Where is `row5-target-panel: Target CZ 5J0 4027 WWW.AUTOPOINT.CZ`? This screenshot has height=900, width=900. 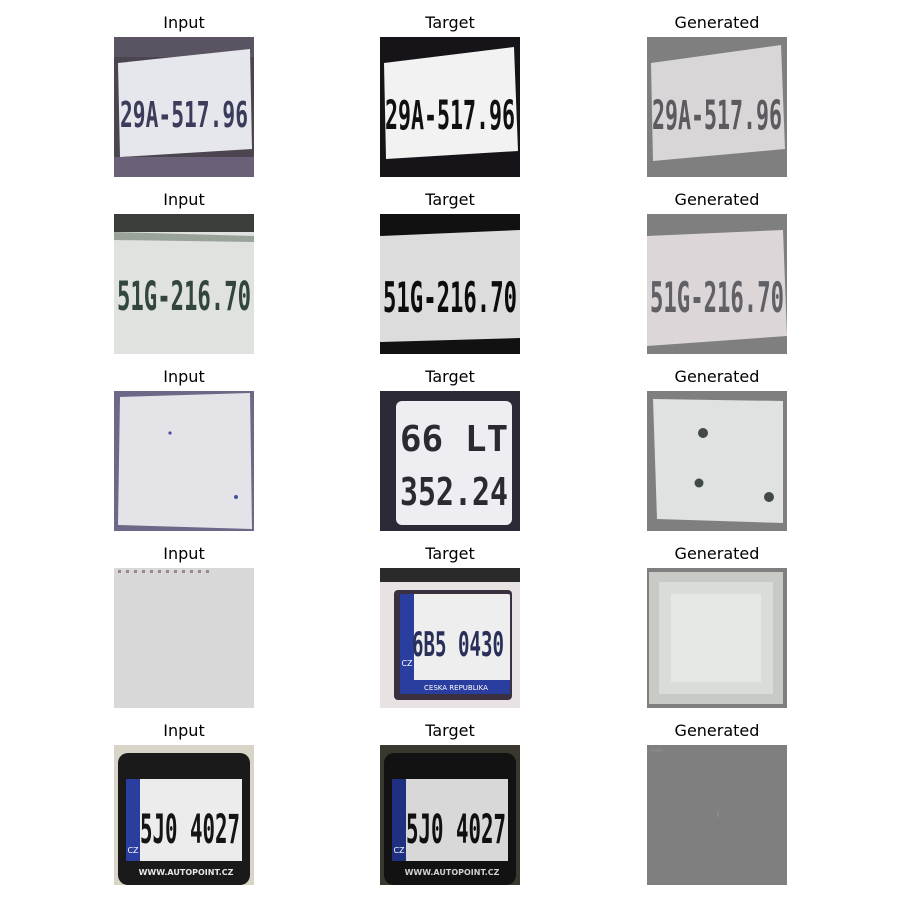
row5-target-panel: Target CZ 5J0 4027 WWW.AUTOPOINT.CZ is located at coordinates (450, 803).